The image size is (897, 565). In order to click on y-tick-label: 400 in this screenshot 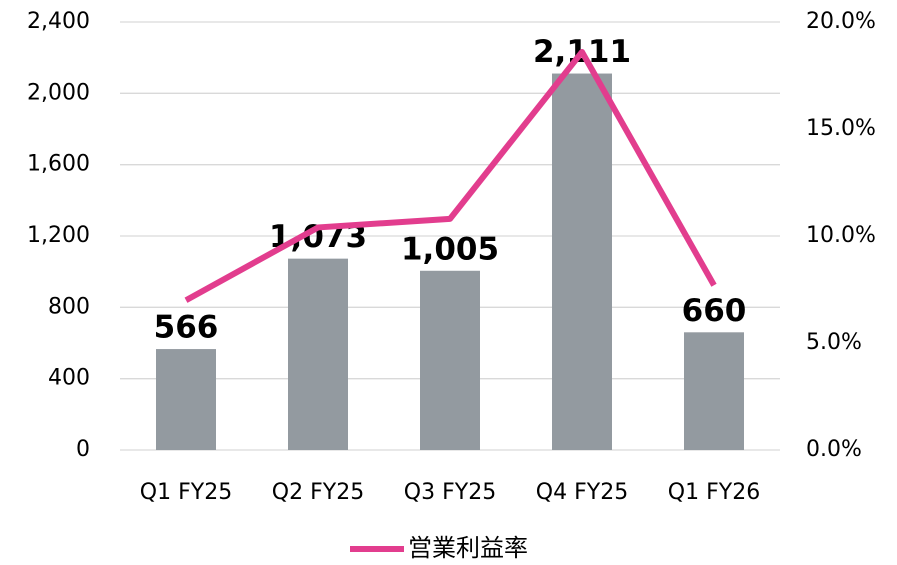, I will do `click(69, 378)`.